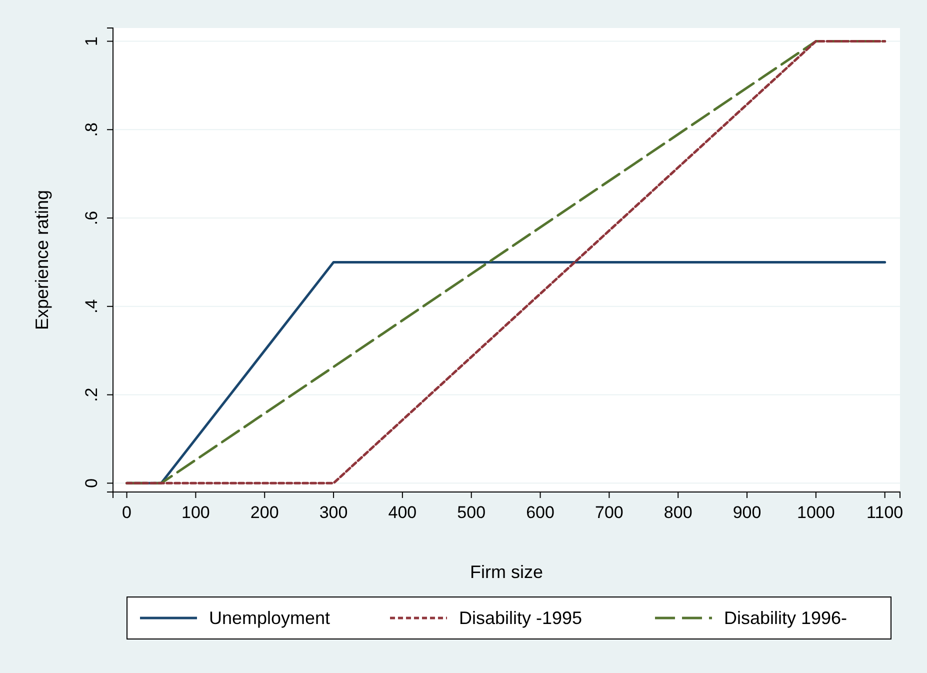 The image size is (927, 673). I want to click on x-tick-label: 400, so click(402, 512).